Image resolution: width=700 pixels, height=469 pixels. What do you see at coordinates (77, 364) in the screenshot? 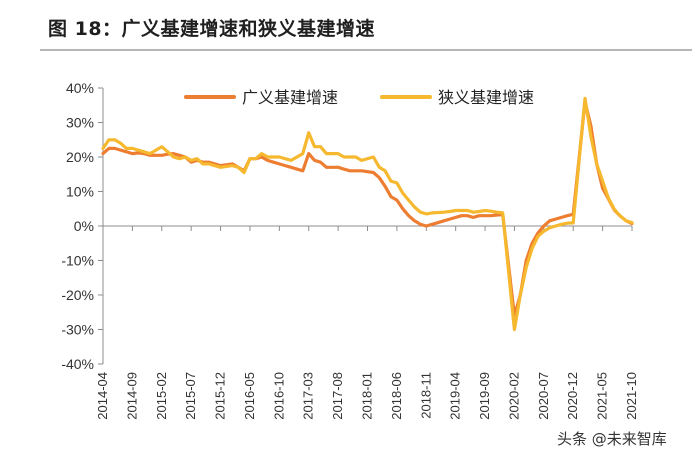
I see `y-tick-label: -40%` at bounding box center [77, 364].